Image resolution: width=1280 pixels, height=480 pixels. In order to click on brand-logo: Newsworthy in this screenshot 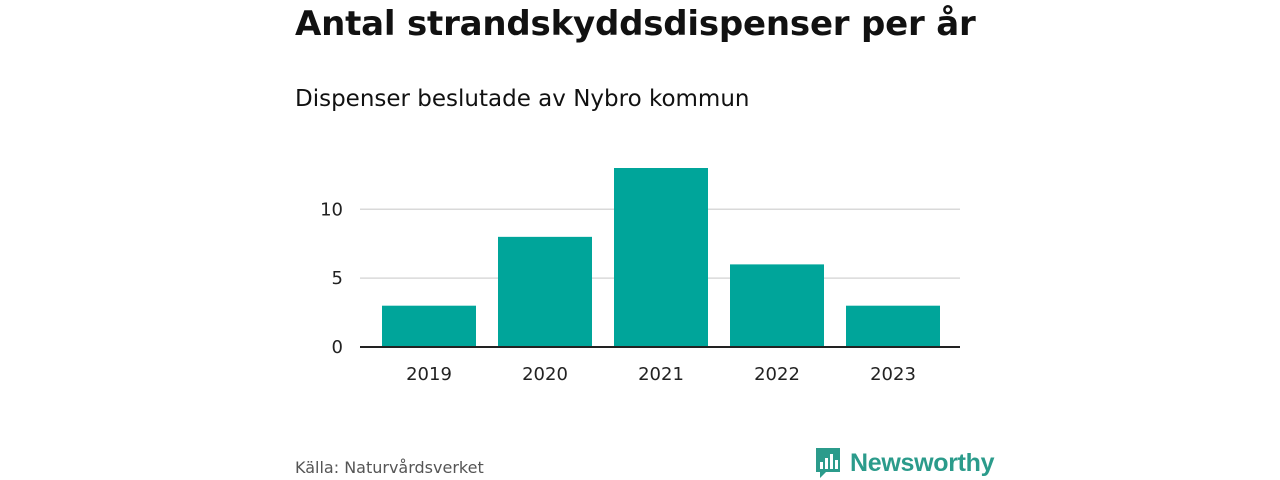, I will do `click(904, 463)`.